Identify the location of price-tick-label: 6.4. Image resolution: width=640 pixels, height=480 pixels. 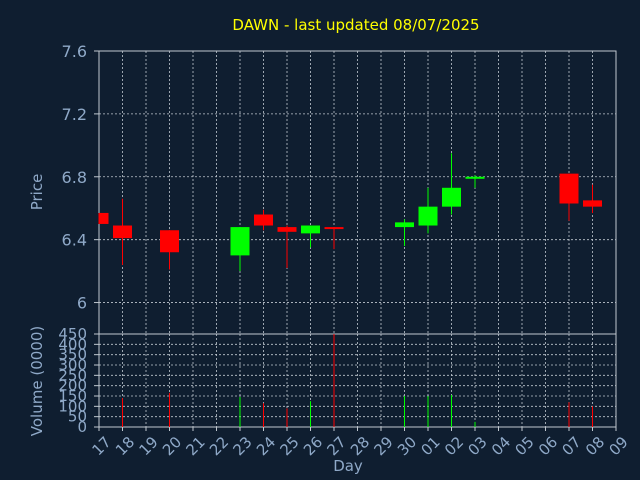
(74, 240).